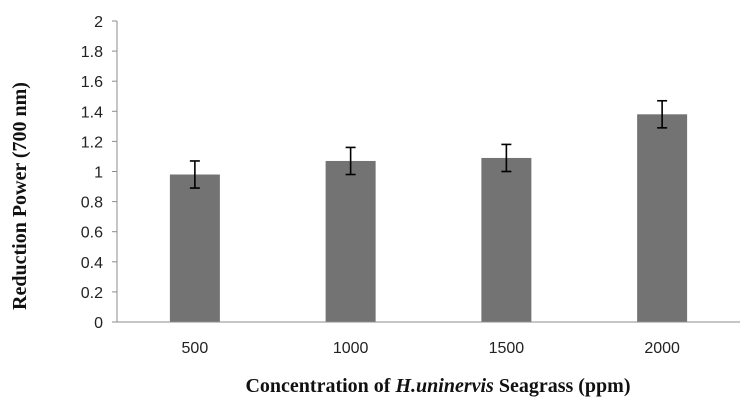 This screenshot has width=745, height=401. Describe the element at coordinates (92, 293) in the screenshot. I see `y-tick-label: 0.2` at that location.